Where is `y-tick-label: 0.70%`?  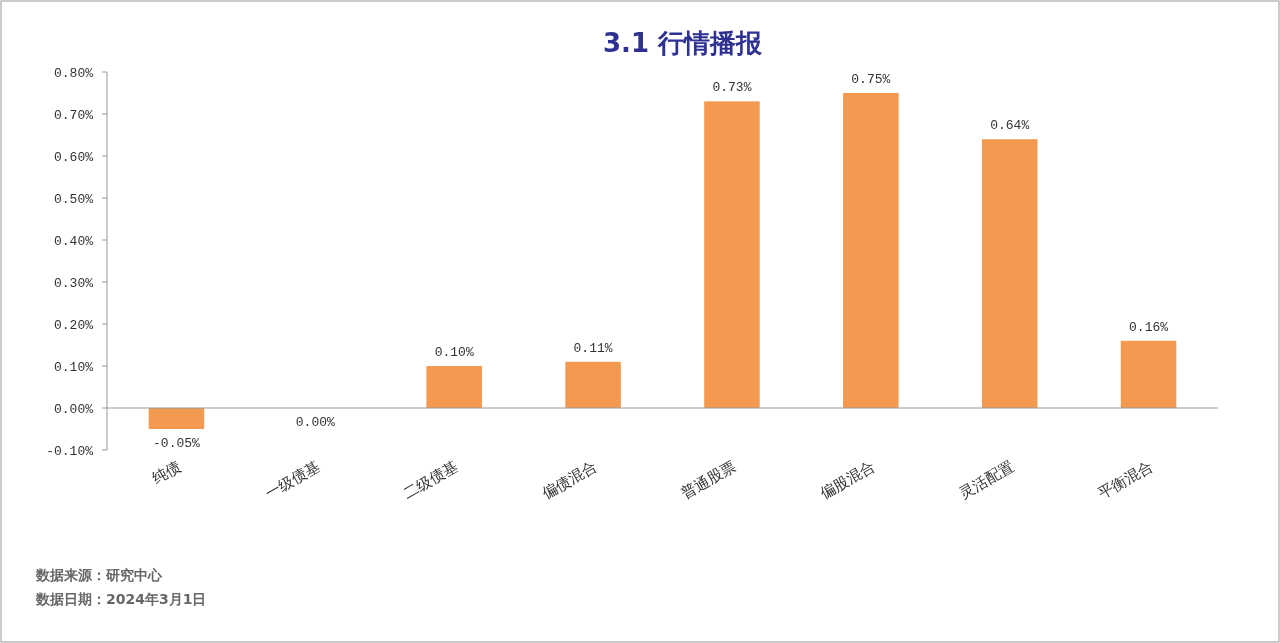
y-tick-label: 0.70% is located at coordinates (73, 115).